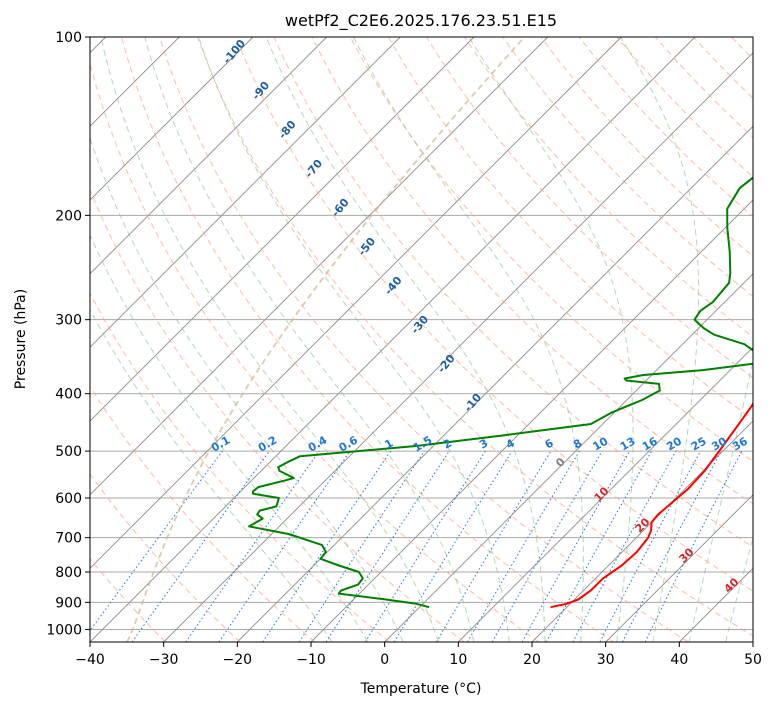 This screenshot has height=708, width=775. I want to click on y-tick-label: 200, so click(68, 216).